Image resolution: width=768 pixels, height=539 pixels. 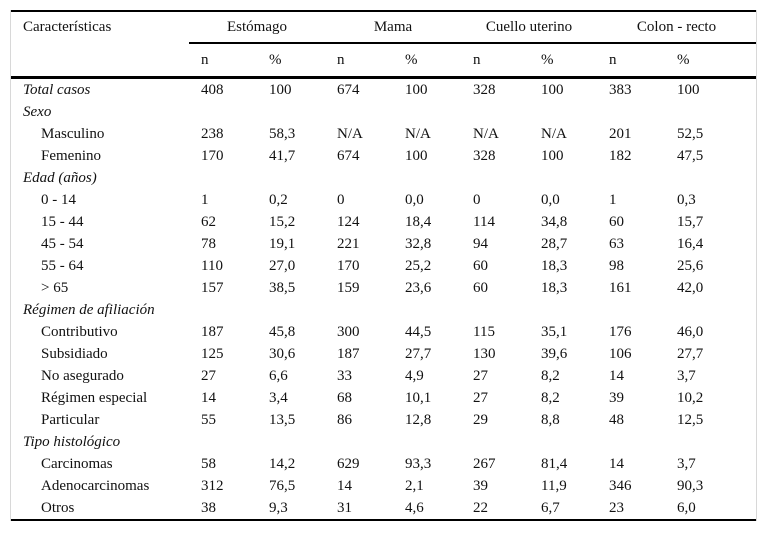 What do you see at coordinates (62, 265) in the screenshot?
I see `row-label: 55 - 64` at bounding box center [62, 265].